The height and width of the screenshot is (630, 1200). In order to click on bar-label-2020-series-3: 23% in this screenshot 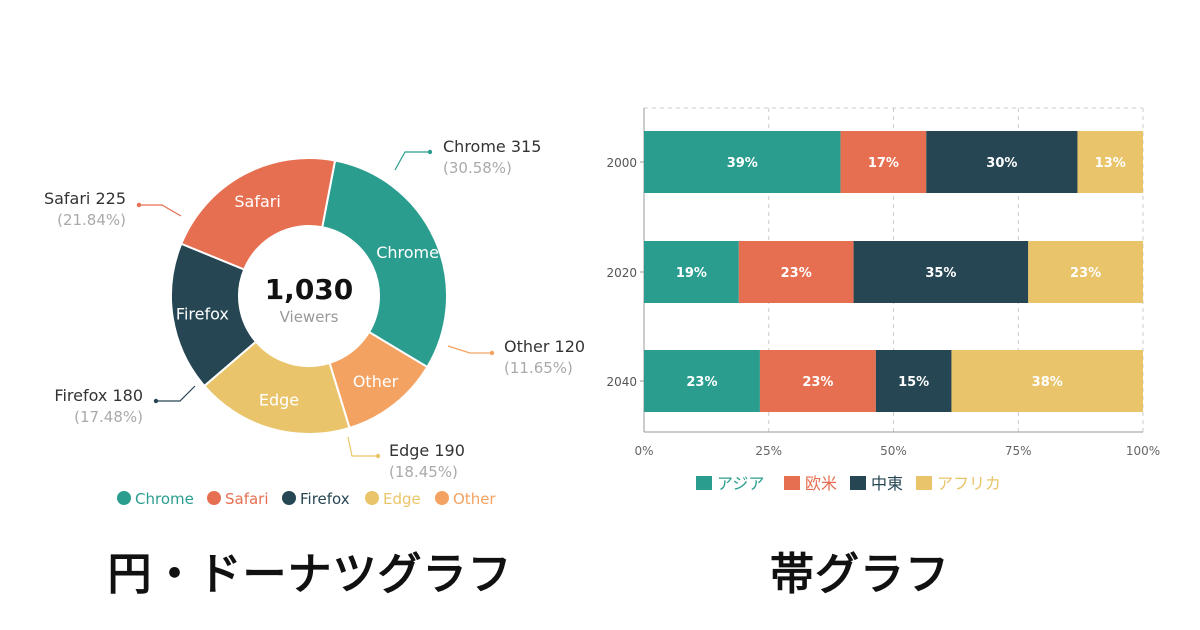, I will do `click(1085, 273)`.